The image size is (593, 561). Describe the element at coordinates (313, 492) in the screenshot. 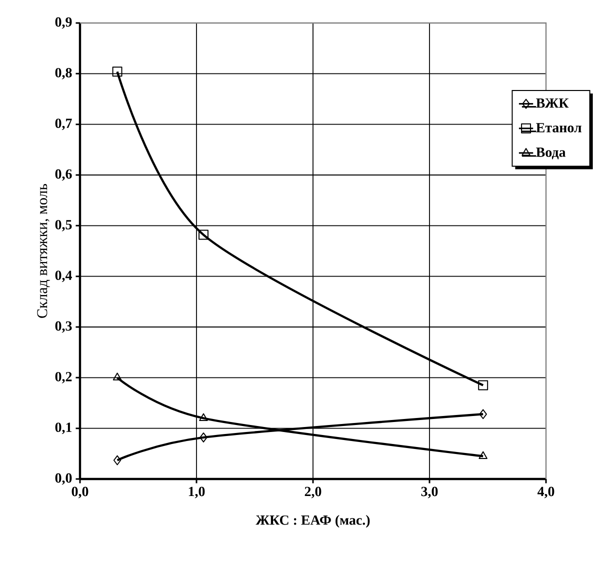

I see `x-tick-label: 2,0` at that location.